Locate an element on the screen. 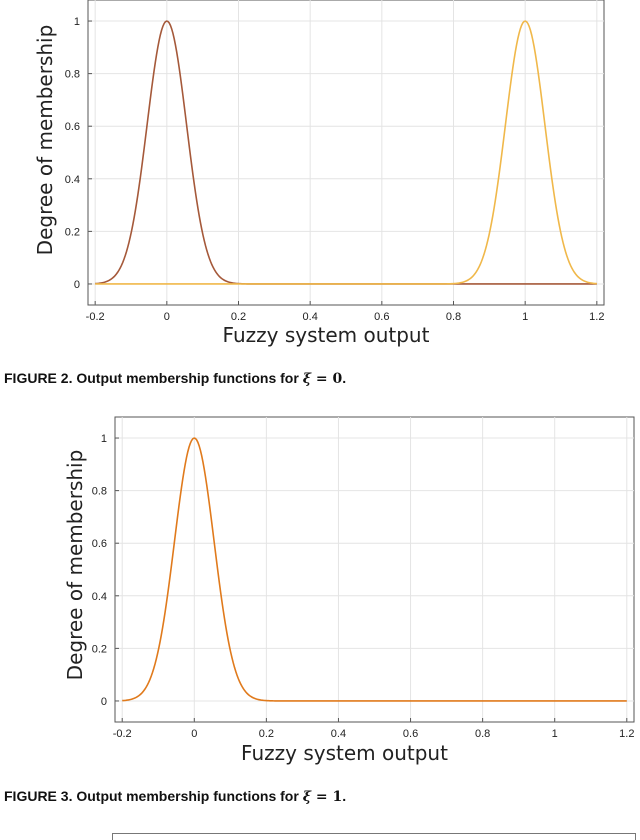  next-figure-frame-top is located at coordinates (374, 836).